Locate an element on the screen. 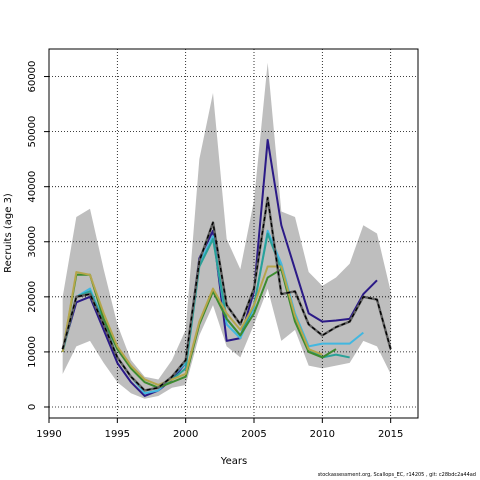 The height and width of the screenshot is (480, 480). x-tick-label-1990: 1990 is located at coordinates (48, 434).